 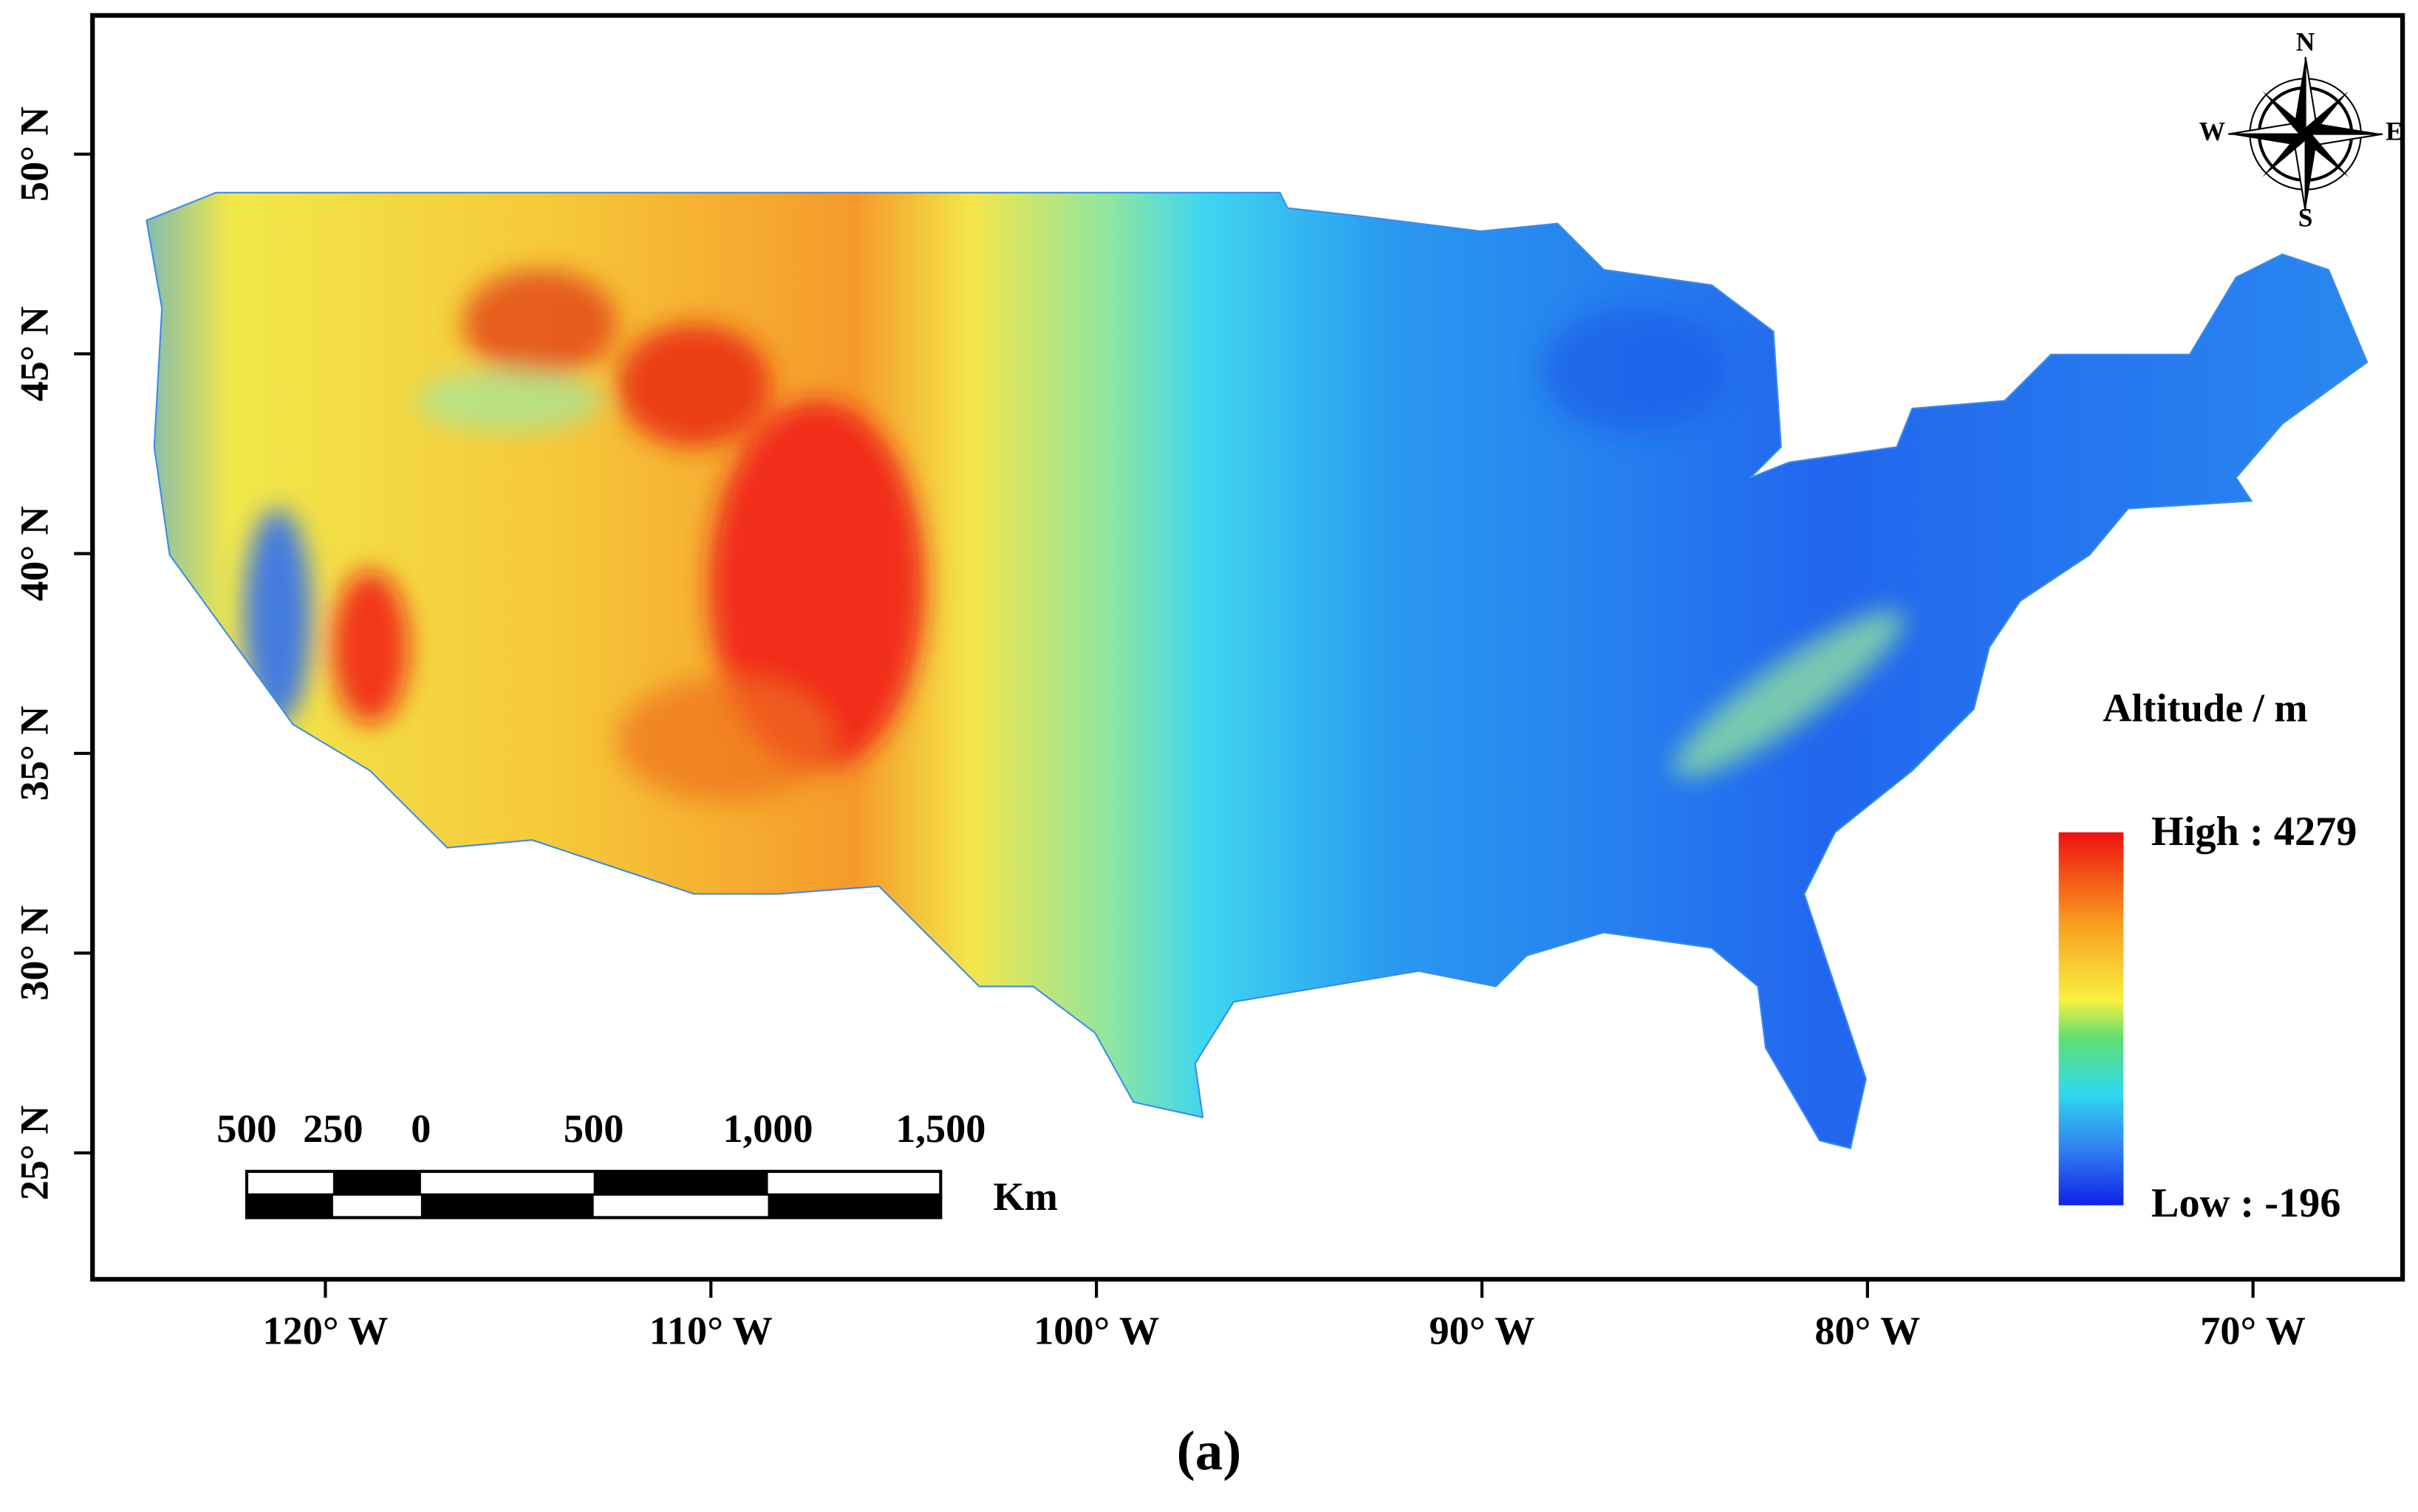 I want to click on lon-label: 80° W, so click(x=1867, y=1330).